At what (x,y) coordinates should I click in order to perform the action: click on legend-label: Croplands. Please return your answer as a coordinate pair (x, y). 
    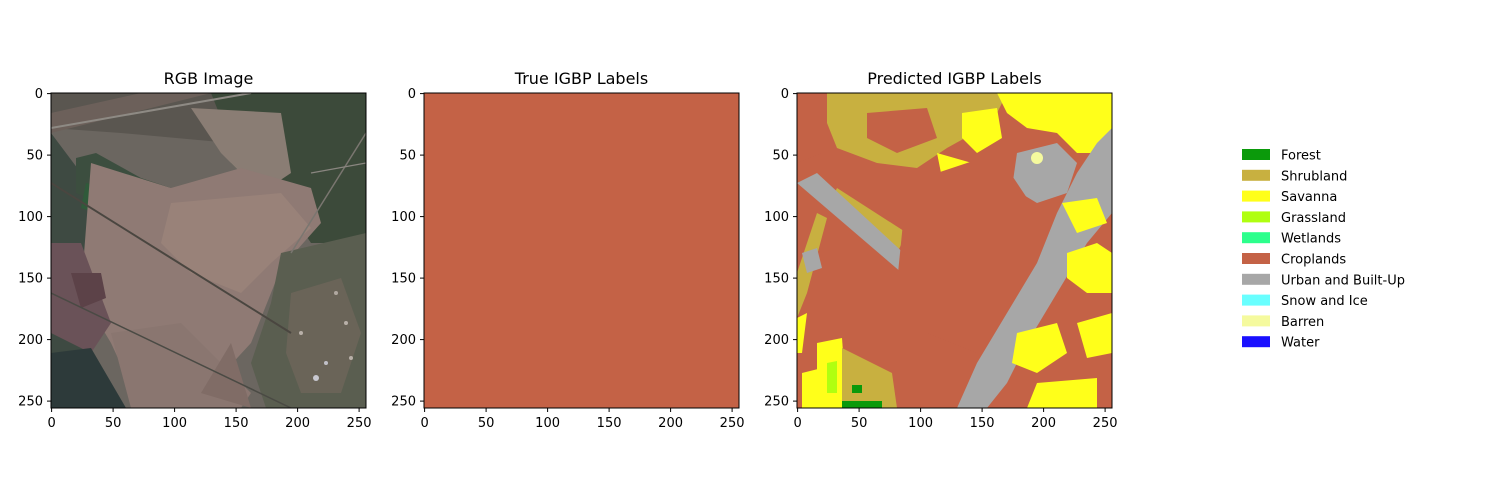
    Looking at the image, I should click on (1313, 260).